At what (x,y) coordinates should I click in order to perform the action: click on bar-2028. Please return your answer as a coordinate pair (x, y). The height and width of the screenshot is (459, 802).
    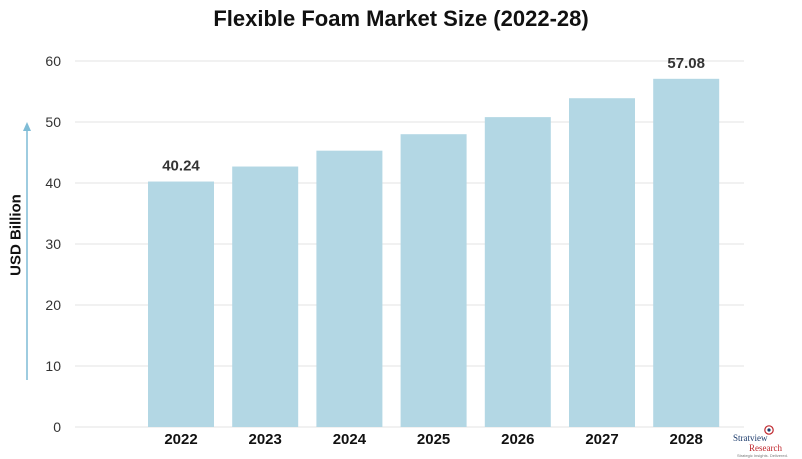
    Looking at the image, I should click on (686, 252).